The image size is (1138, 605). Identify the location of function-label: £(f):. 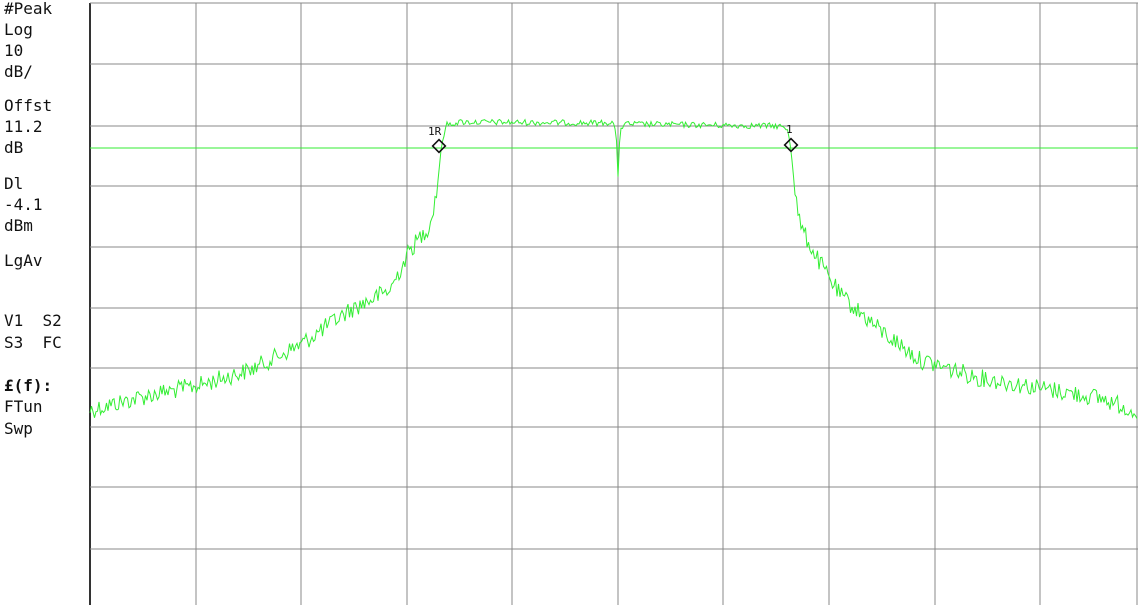
(28, 385).